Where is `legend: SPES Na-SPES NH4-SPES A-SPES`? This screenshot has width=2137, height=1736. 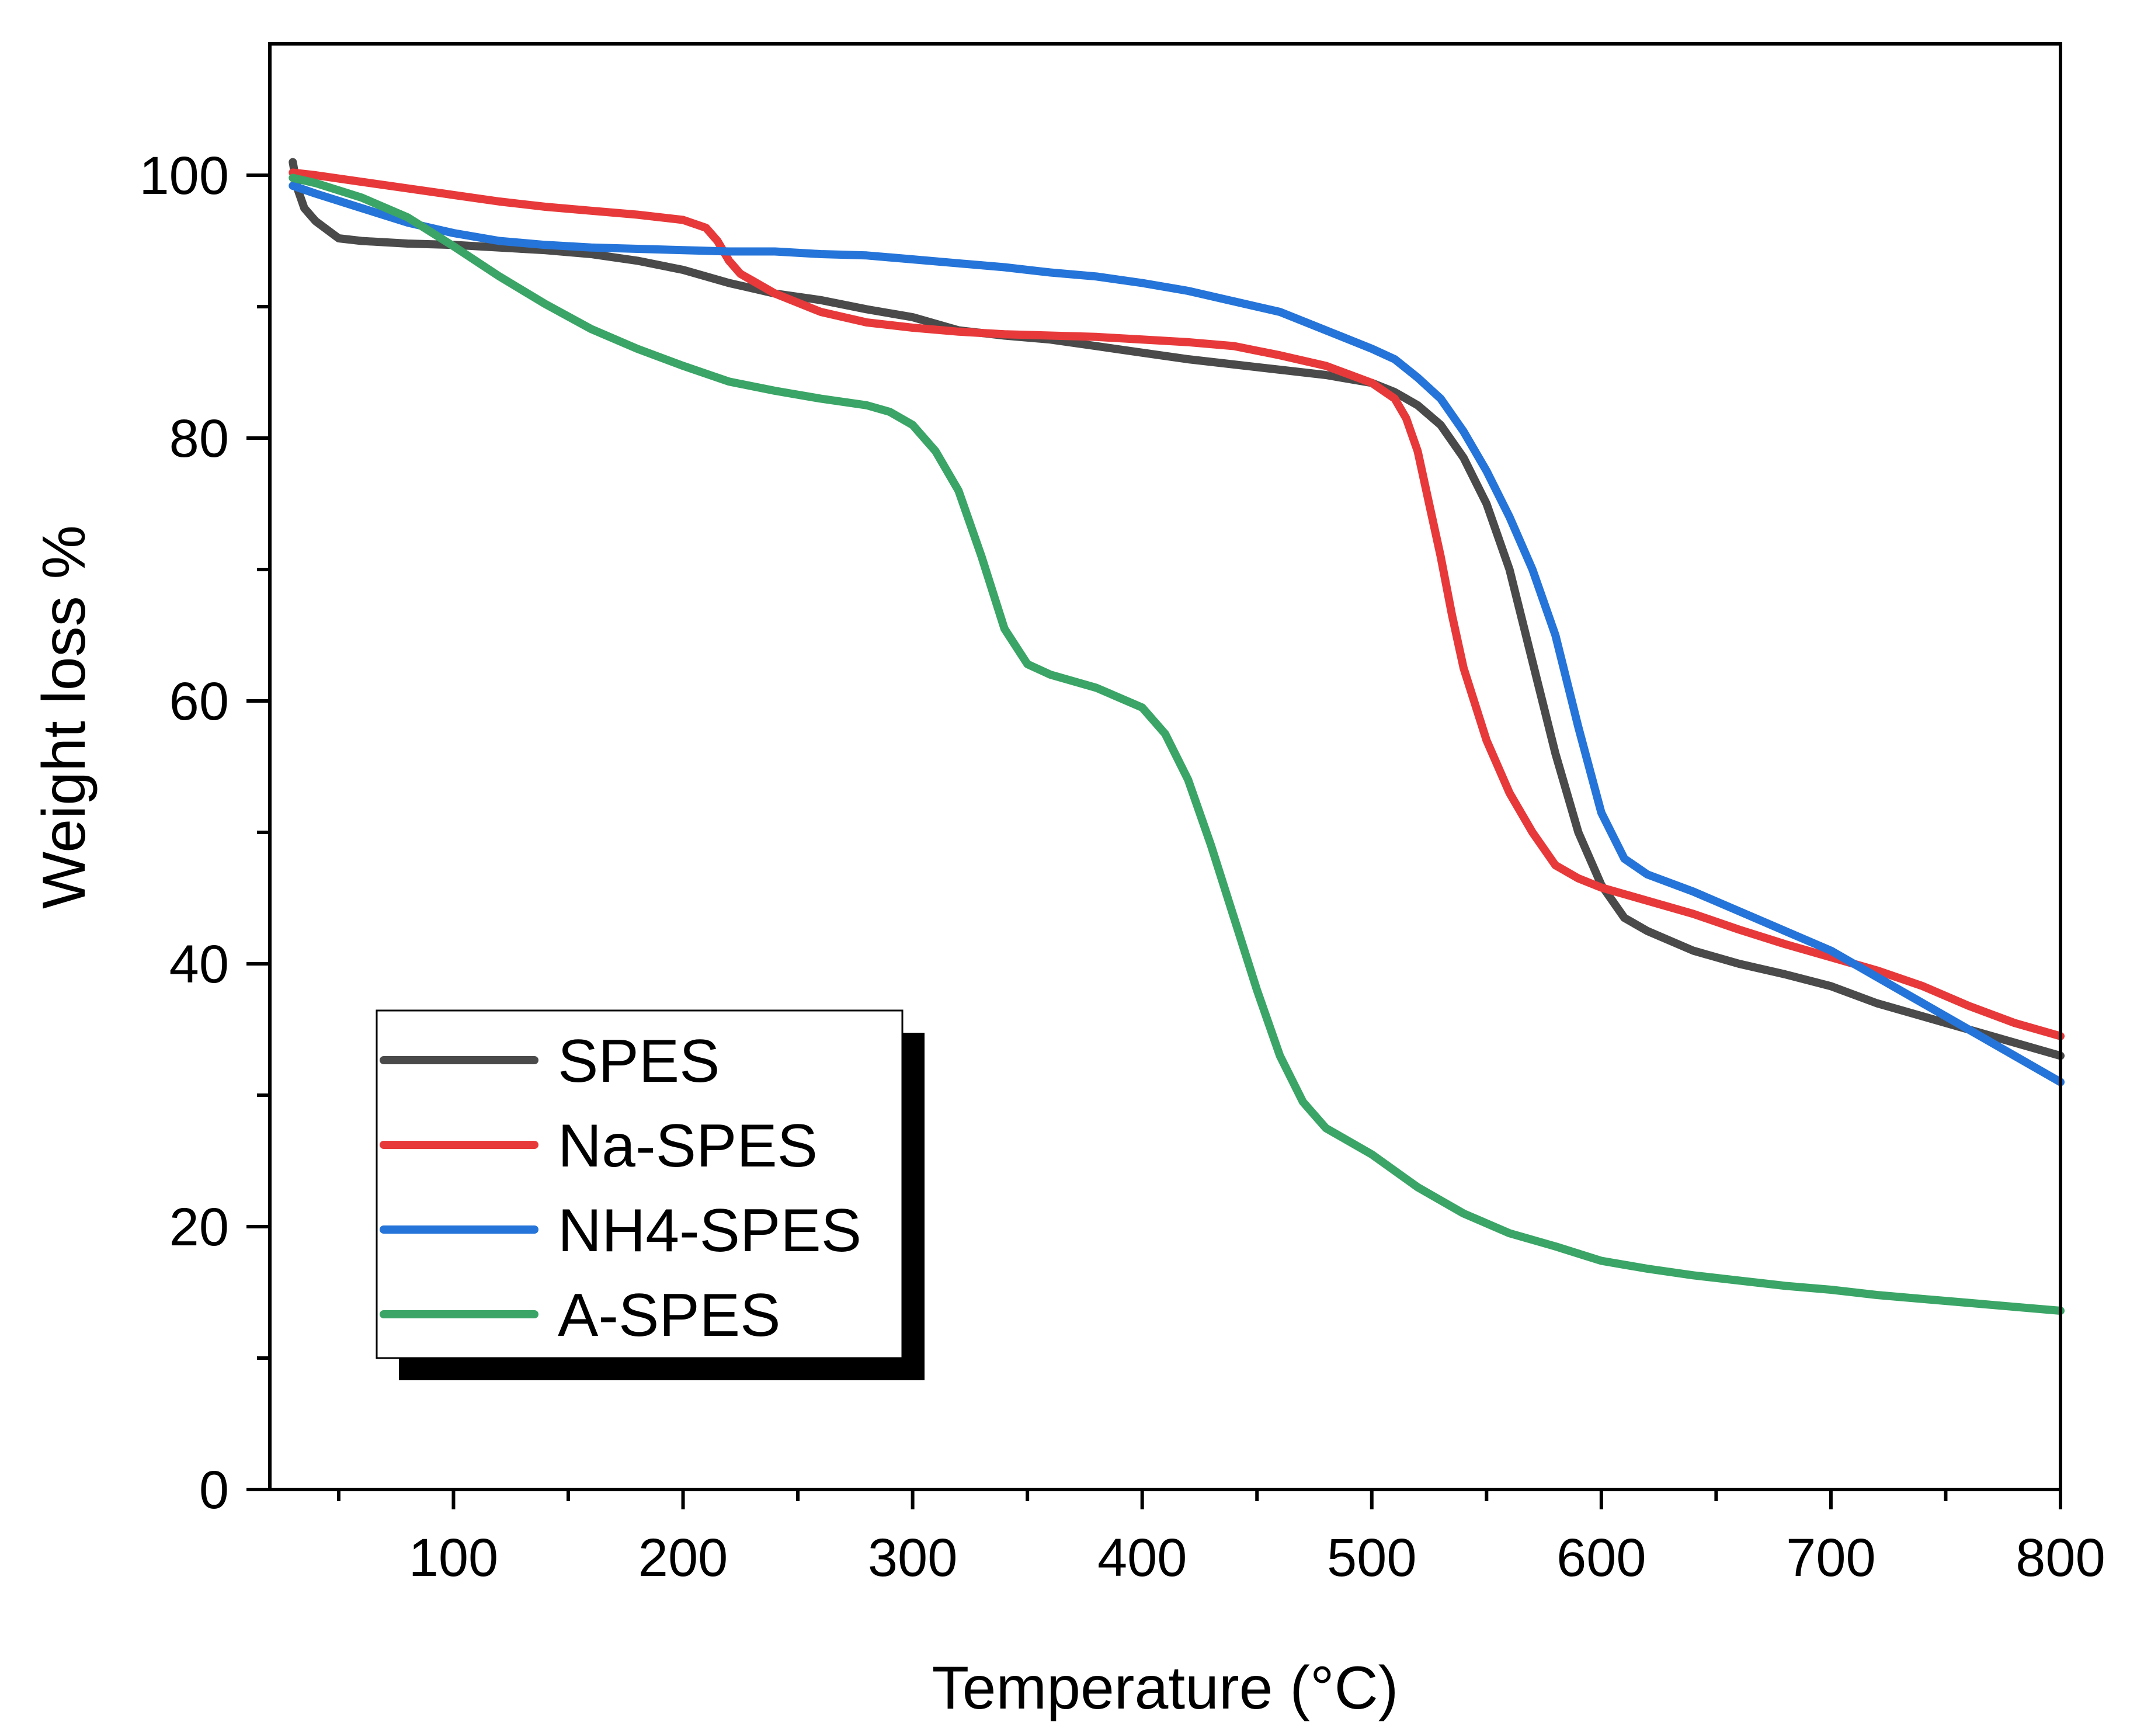 legend: SPES Na-SPES NH4-SPES A-SPES is located at coordinates (651, 1194).